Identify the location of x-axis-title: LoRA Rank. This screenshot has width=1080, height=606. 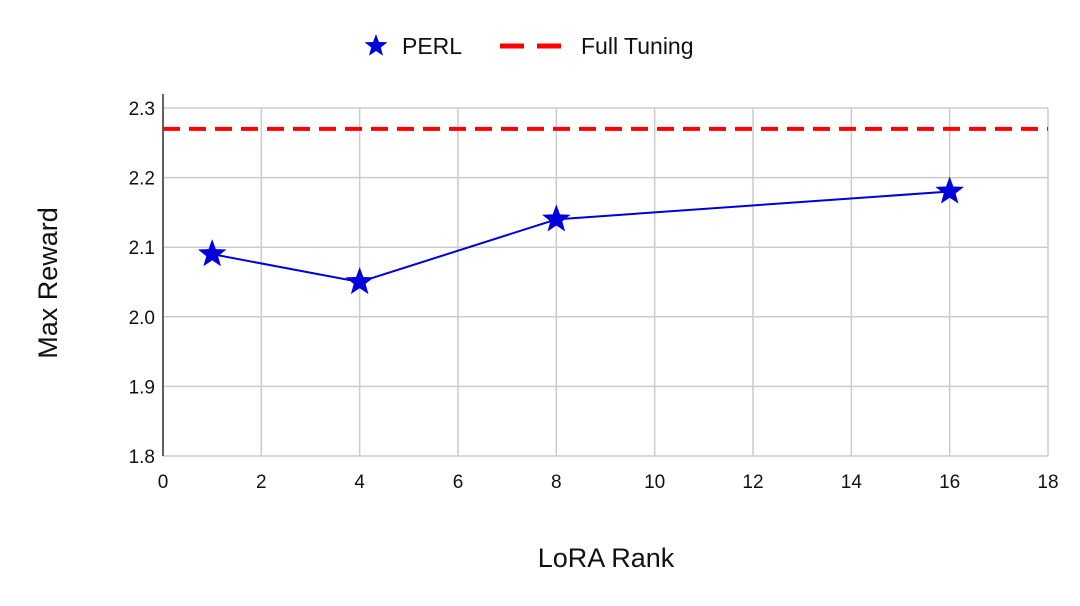
(606, 558).